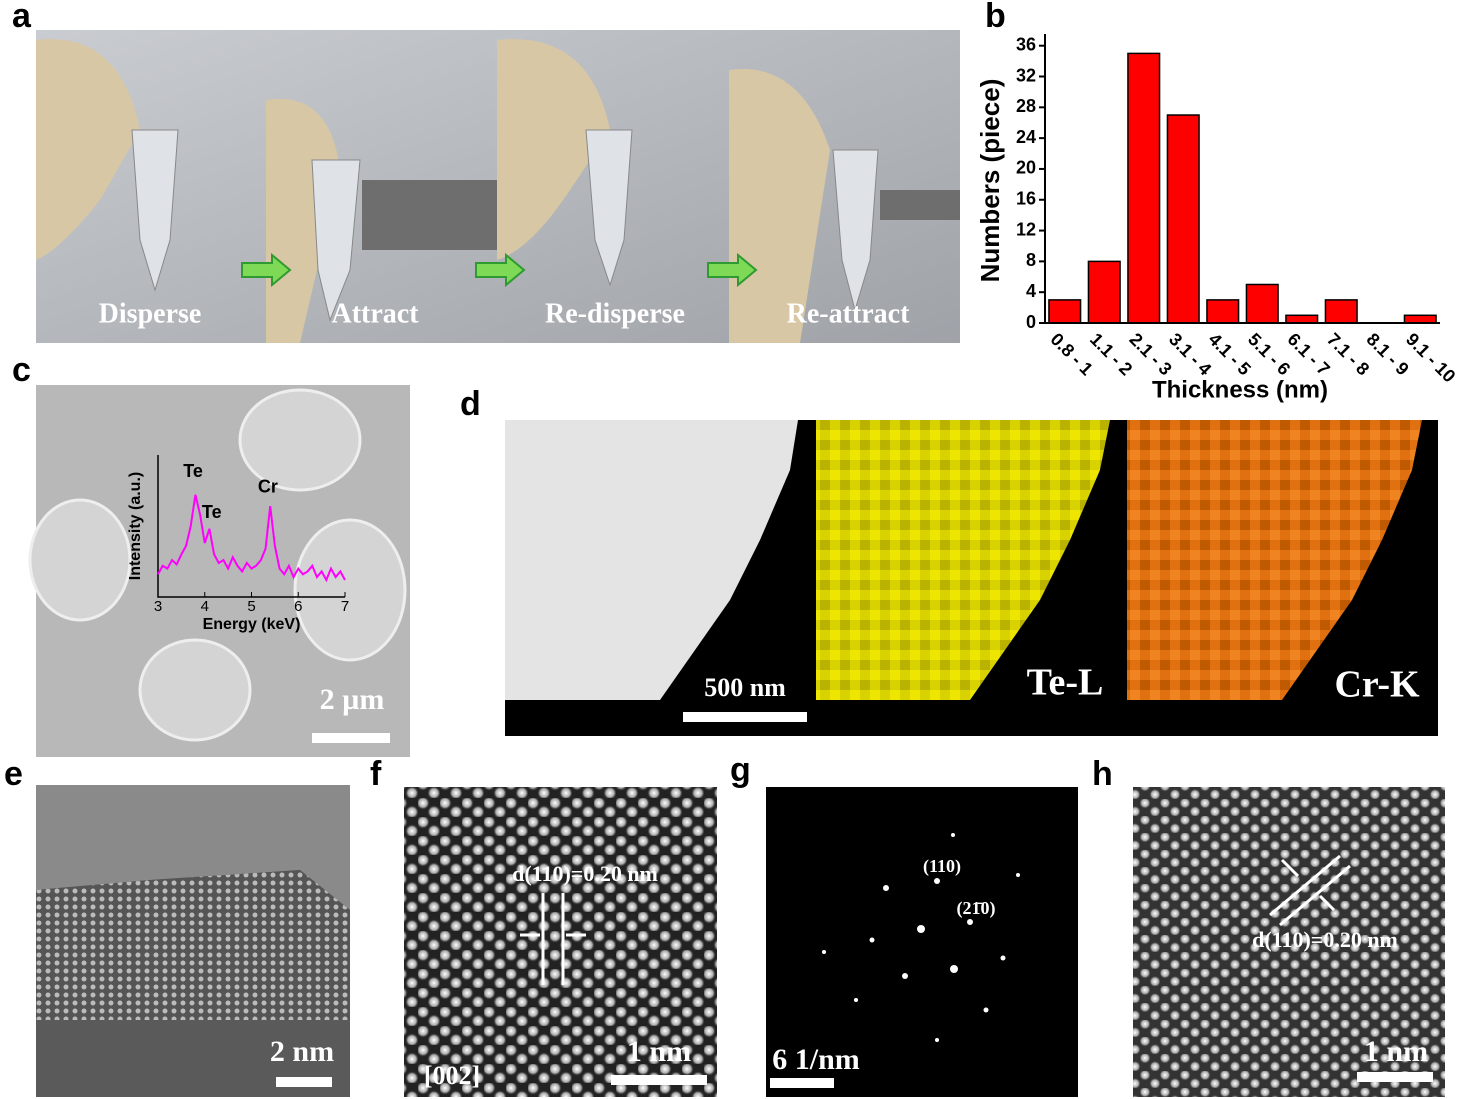 The width and height of the screenshot is (1461, 1099). What do you see at coordinates (963, 560) in the screenshot?
I see `te-map` at bounding box center [963, 560].